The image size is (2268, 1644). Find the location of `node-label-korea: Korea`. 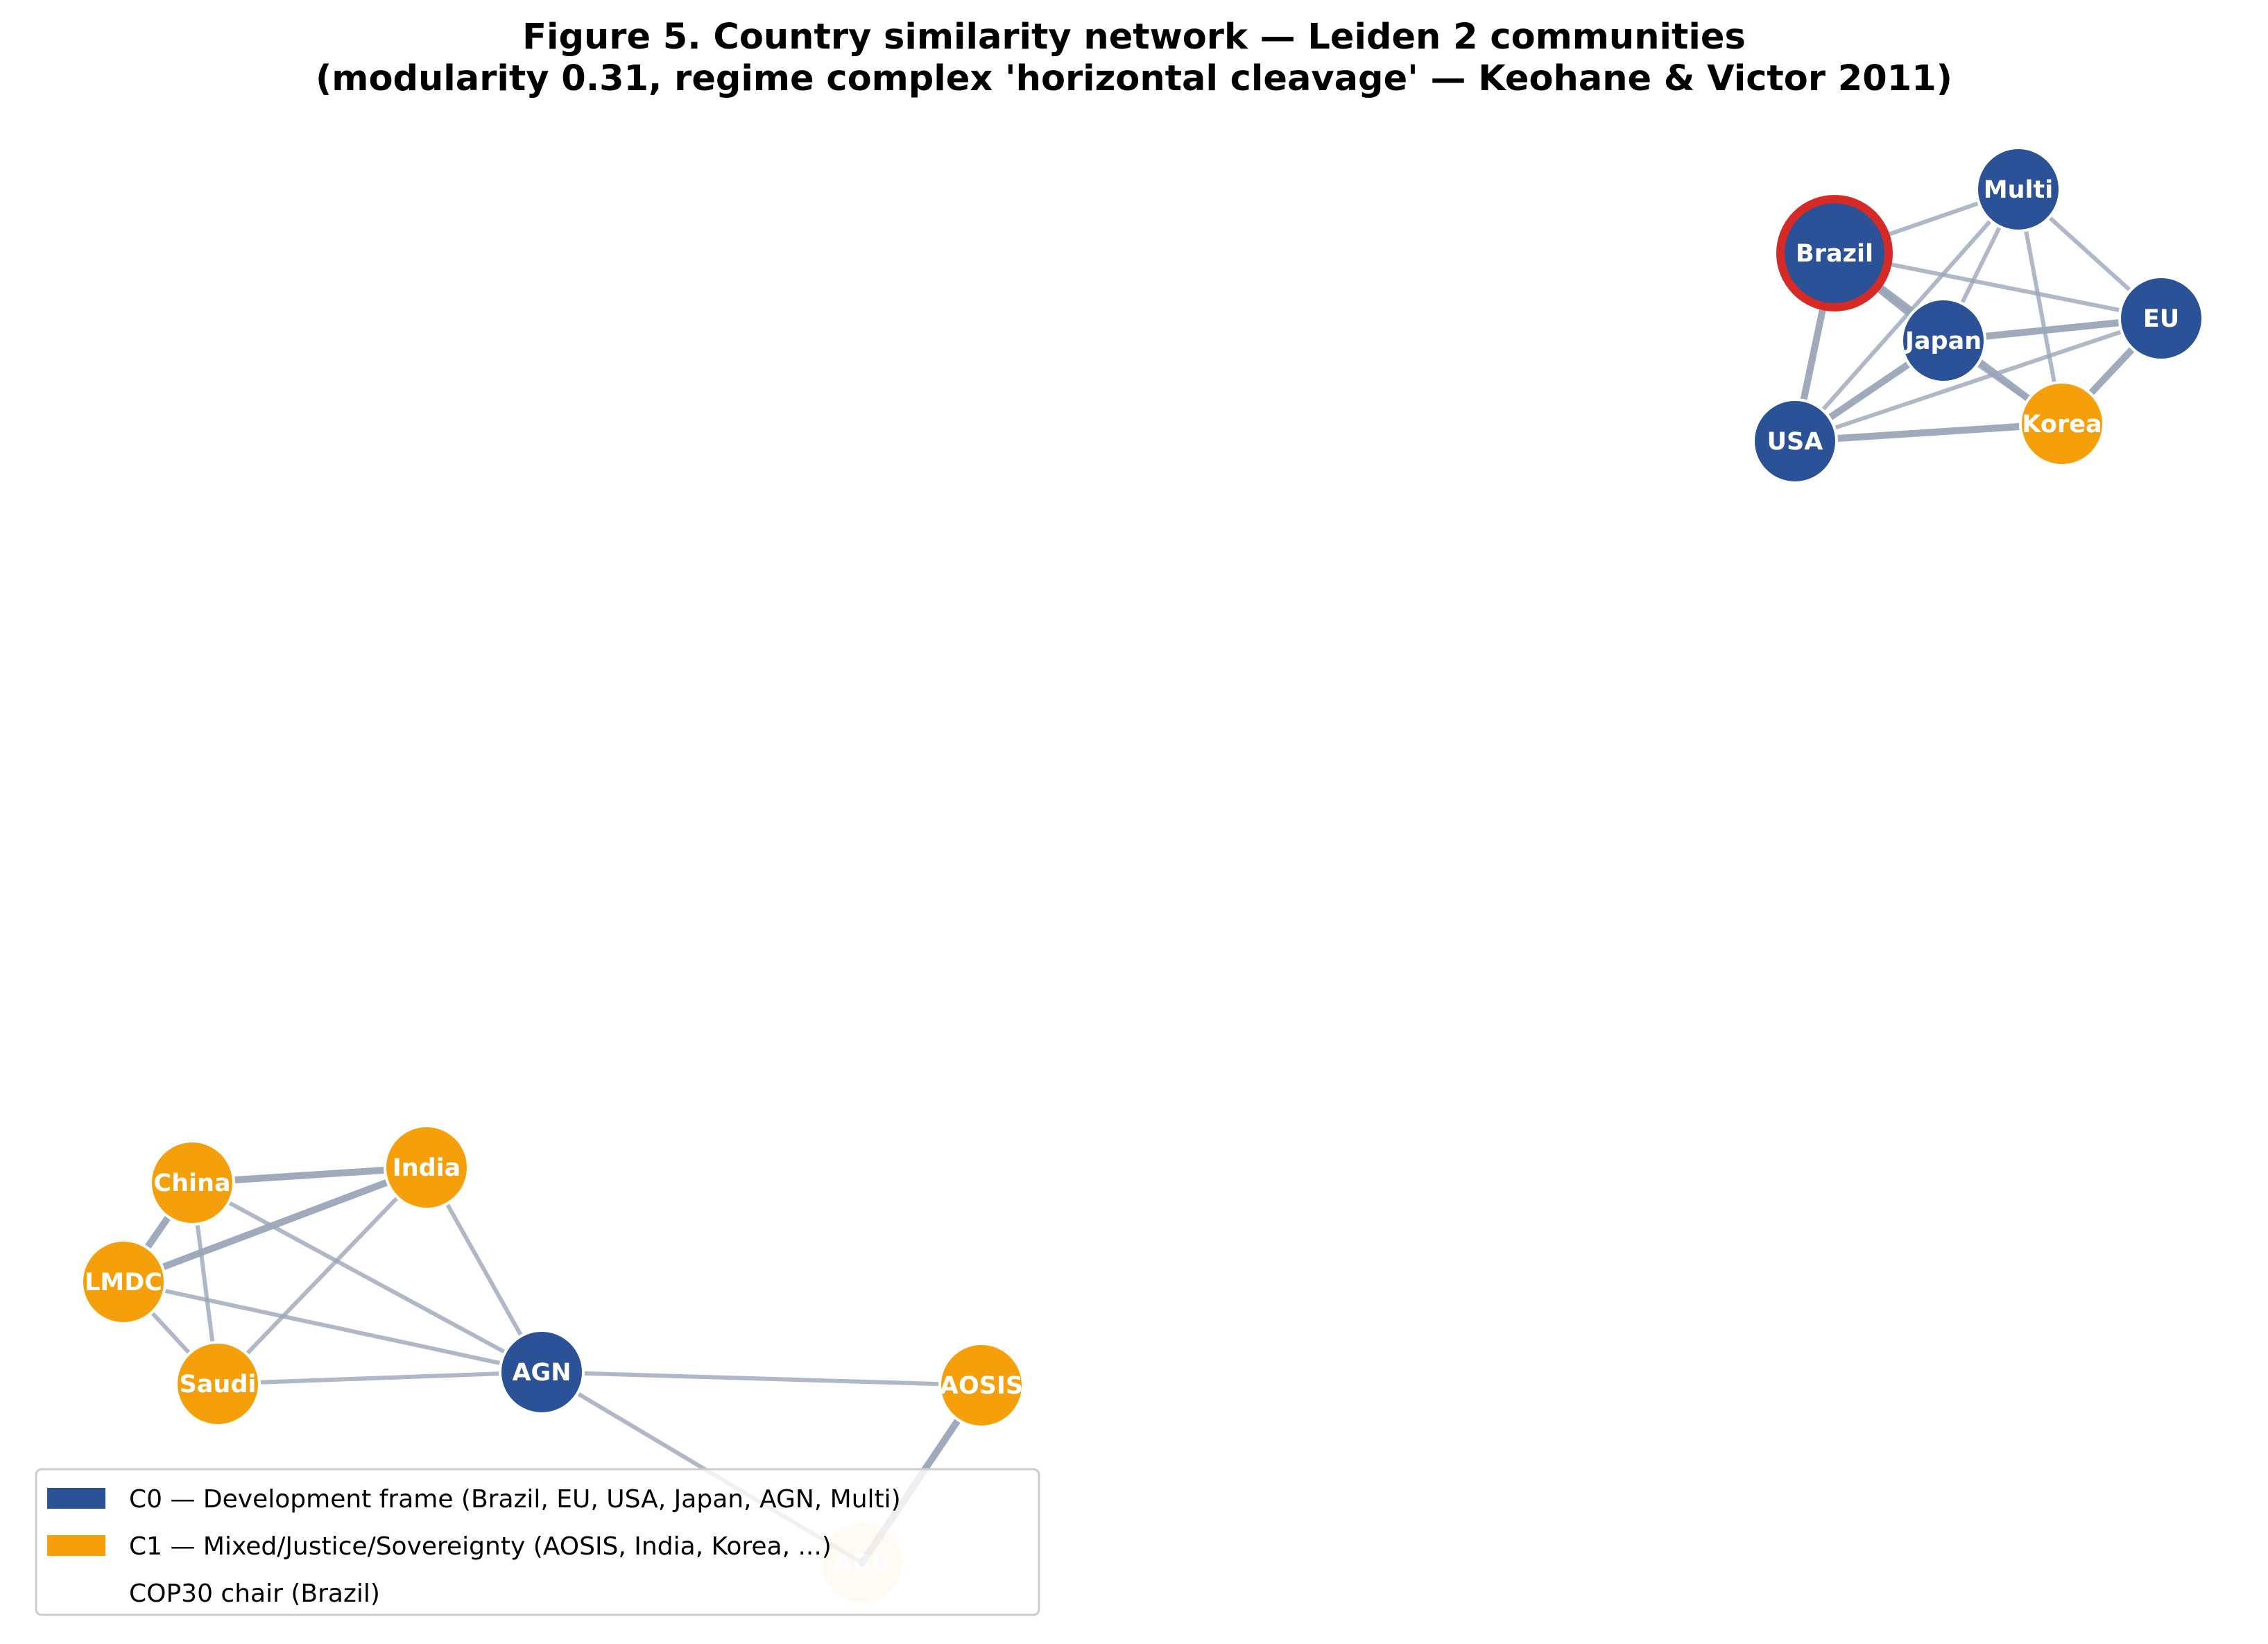

node-label-korea: Korea is located at coordinates (2062, 425).